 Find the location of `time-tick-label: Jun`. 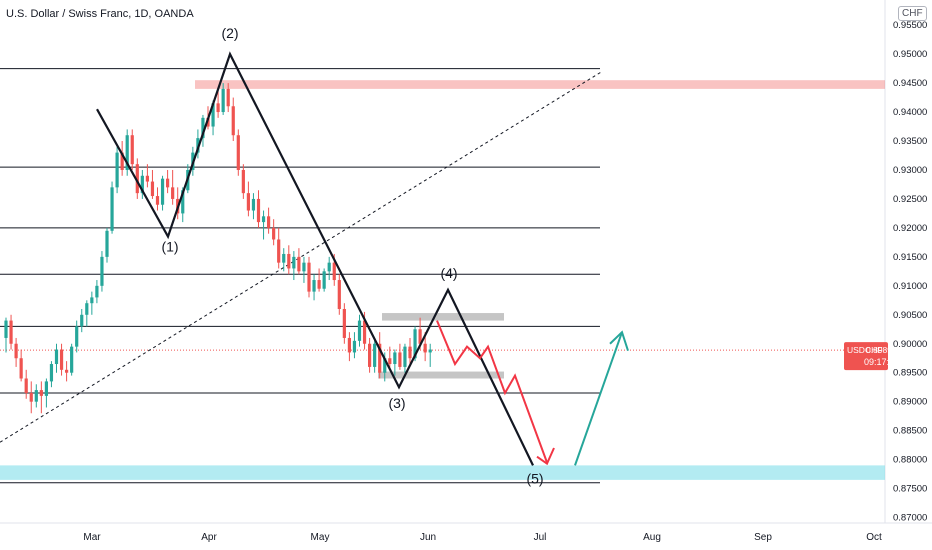

time-tick-label: Jun is located at coordinates (428, 537).